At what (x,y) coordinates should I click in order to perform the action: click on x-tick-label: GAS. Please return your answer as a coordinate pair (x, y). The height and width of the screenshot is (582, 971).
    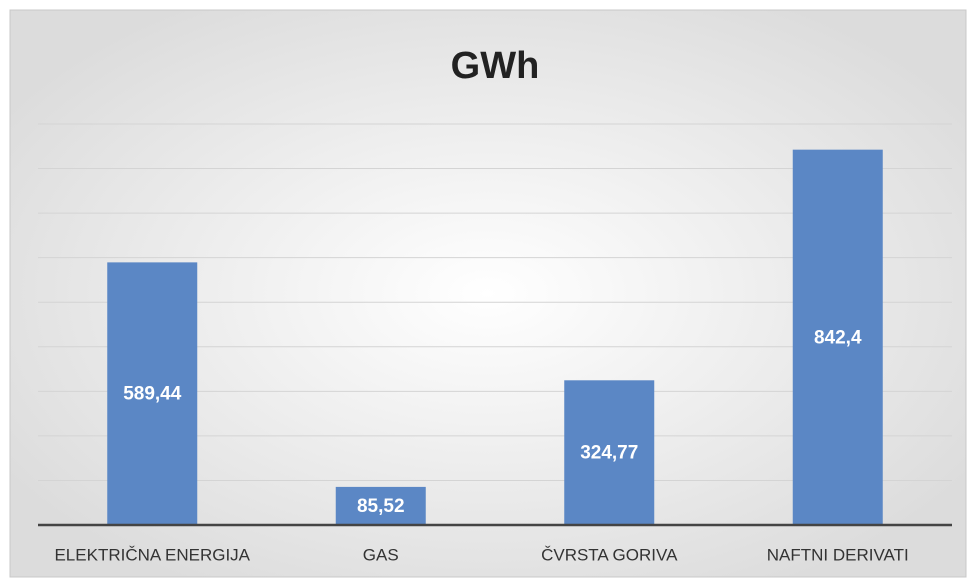
    Looking at the image, I should click on (381, 554).